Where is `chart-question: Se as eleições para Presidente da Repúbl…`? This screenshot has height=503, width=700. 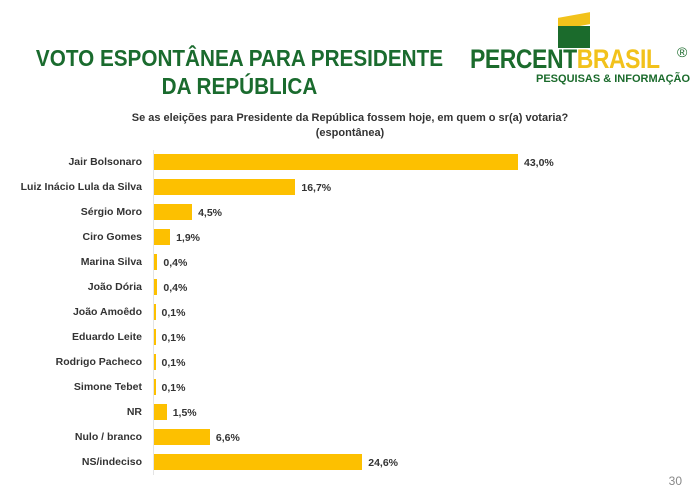 chart-question: Se as eleições para Presidente da Repúbl… is located at coordinates (350, 126).